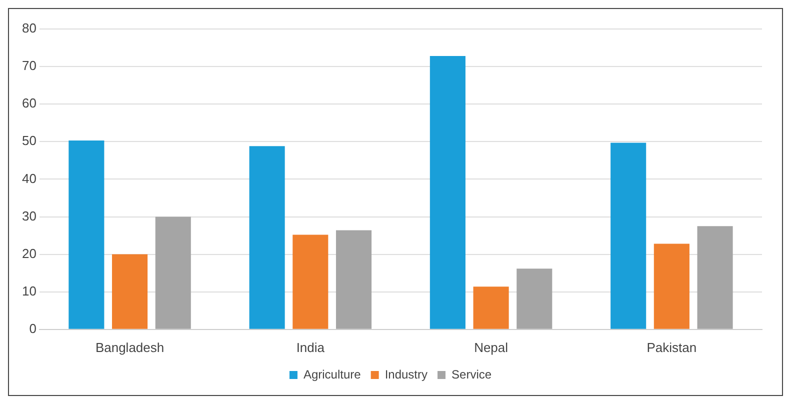  Describe the element at coordinates (491, 347) in the screenshot. I see `x-tick-label: Nepal` at that location.